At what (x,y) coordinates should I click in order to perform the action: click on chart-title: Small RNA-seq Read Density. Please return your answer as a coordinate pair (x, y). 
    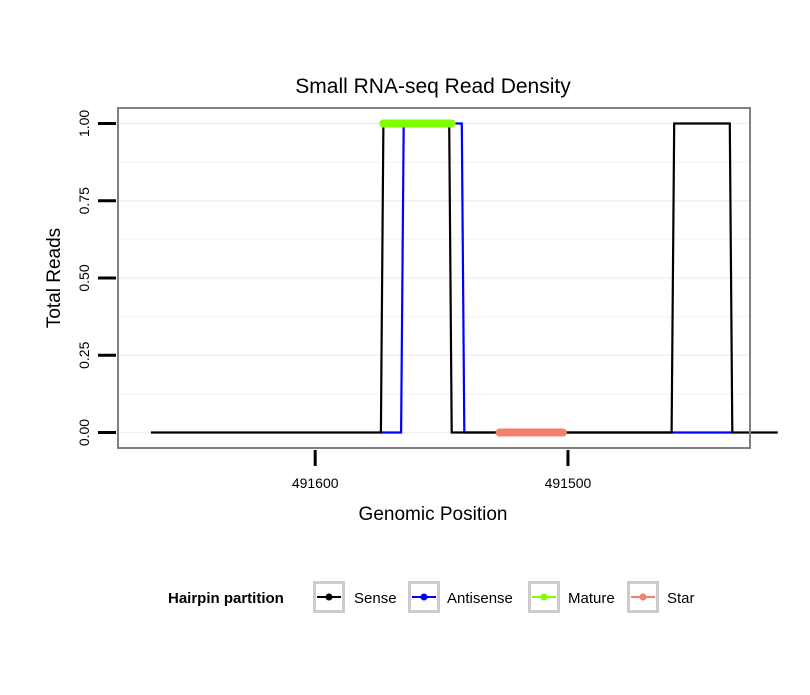
    Looking at the image, I should click on (433, 86).